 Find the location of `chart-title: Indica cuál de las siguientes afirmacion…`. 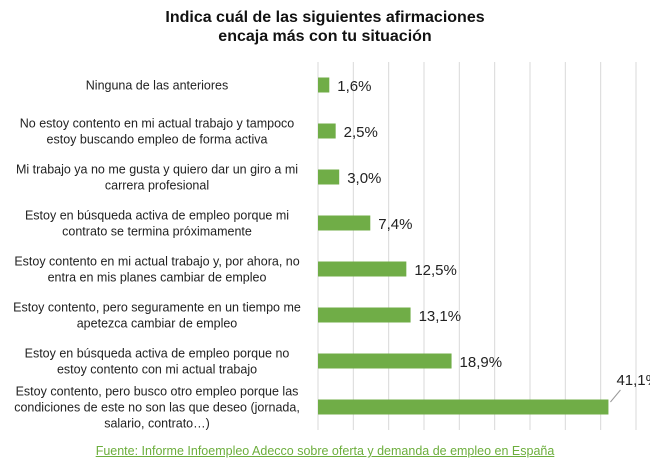

chart-title: Indica cuál de las siguientes afirmacion… is located at coordinates (325, 27).